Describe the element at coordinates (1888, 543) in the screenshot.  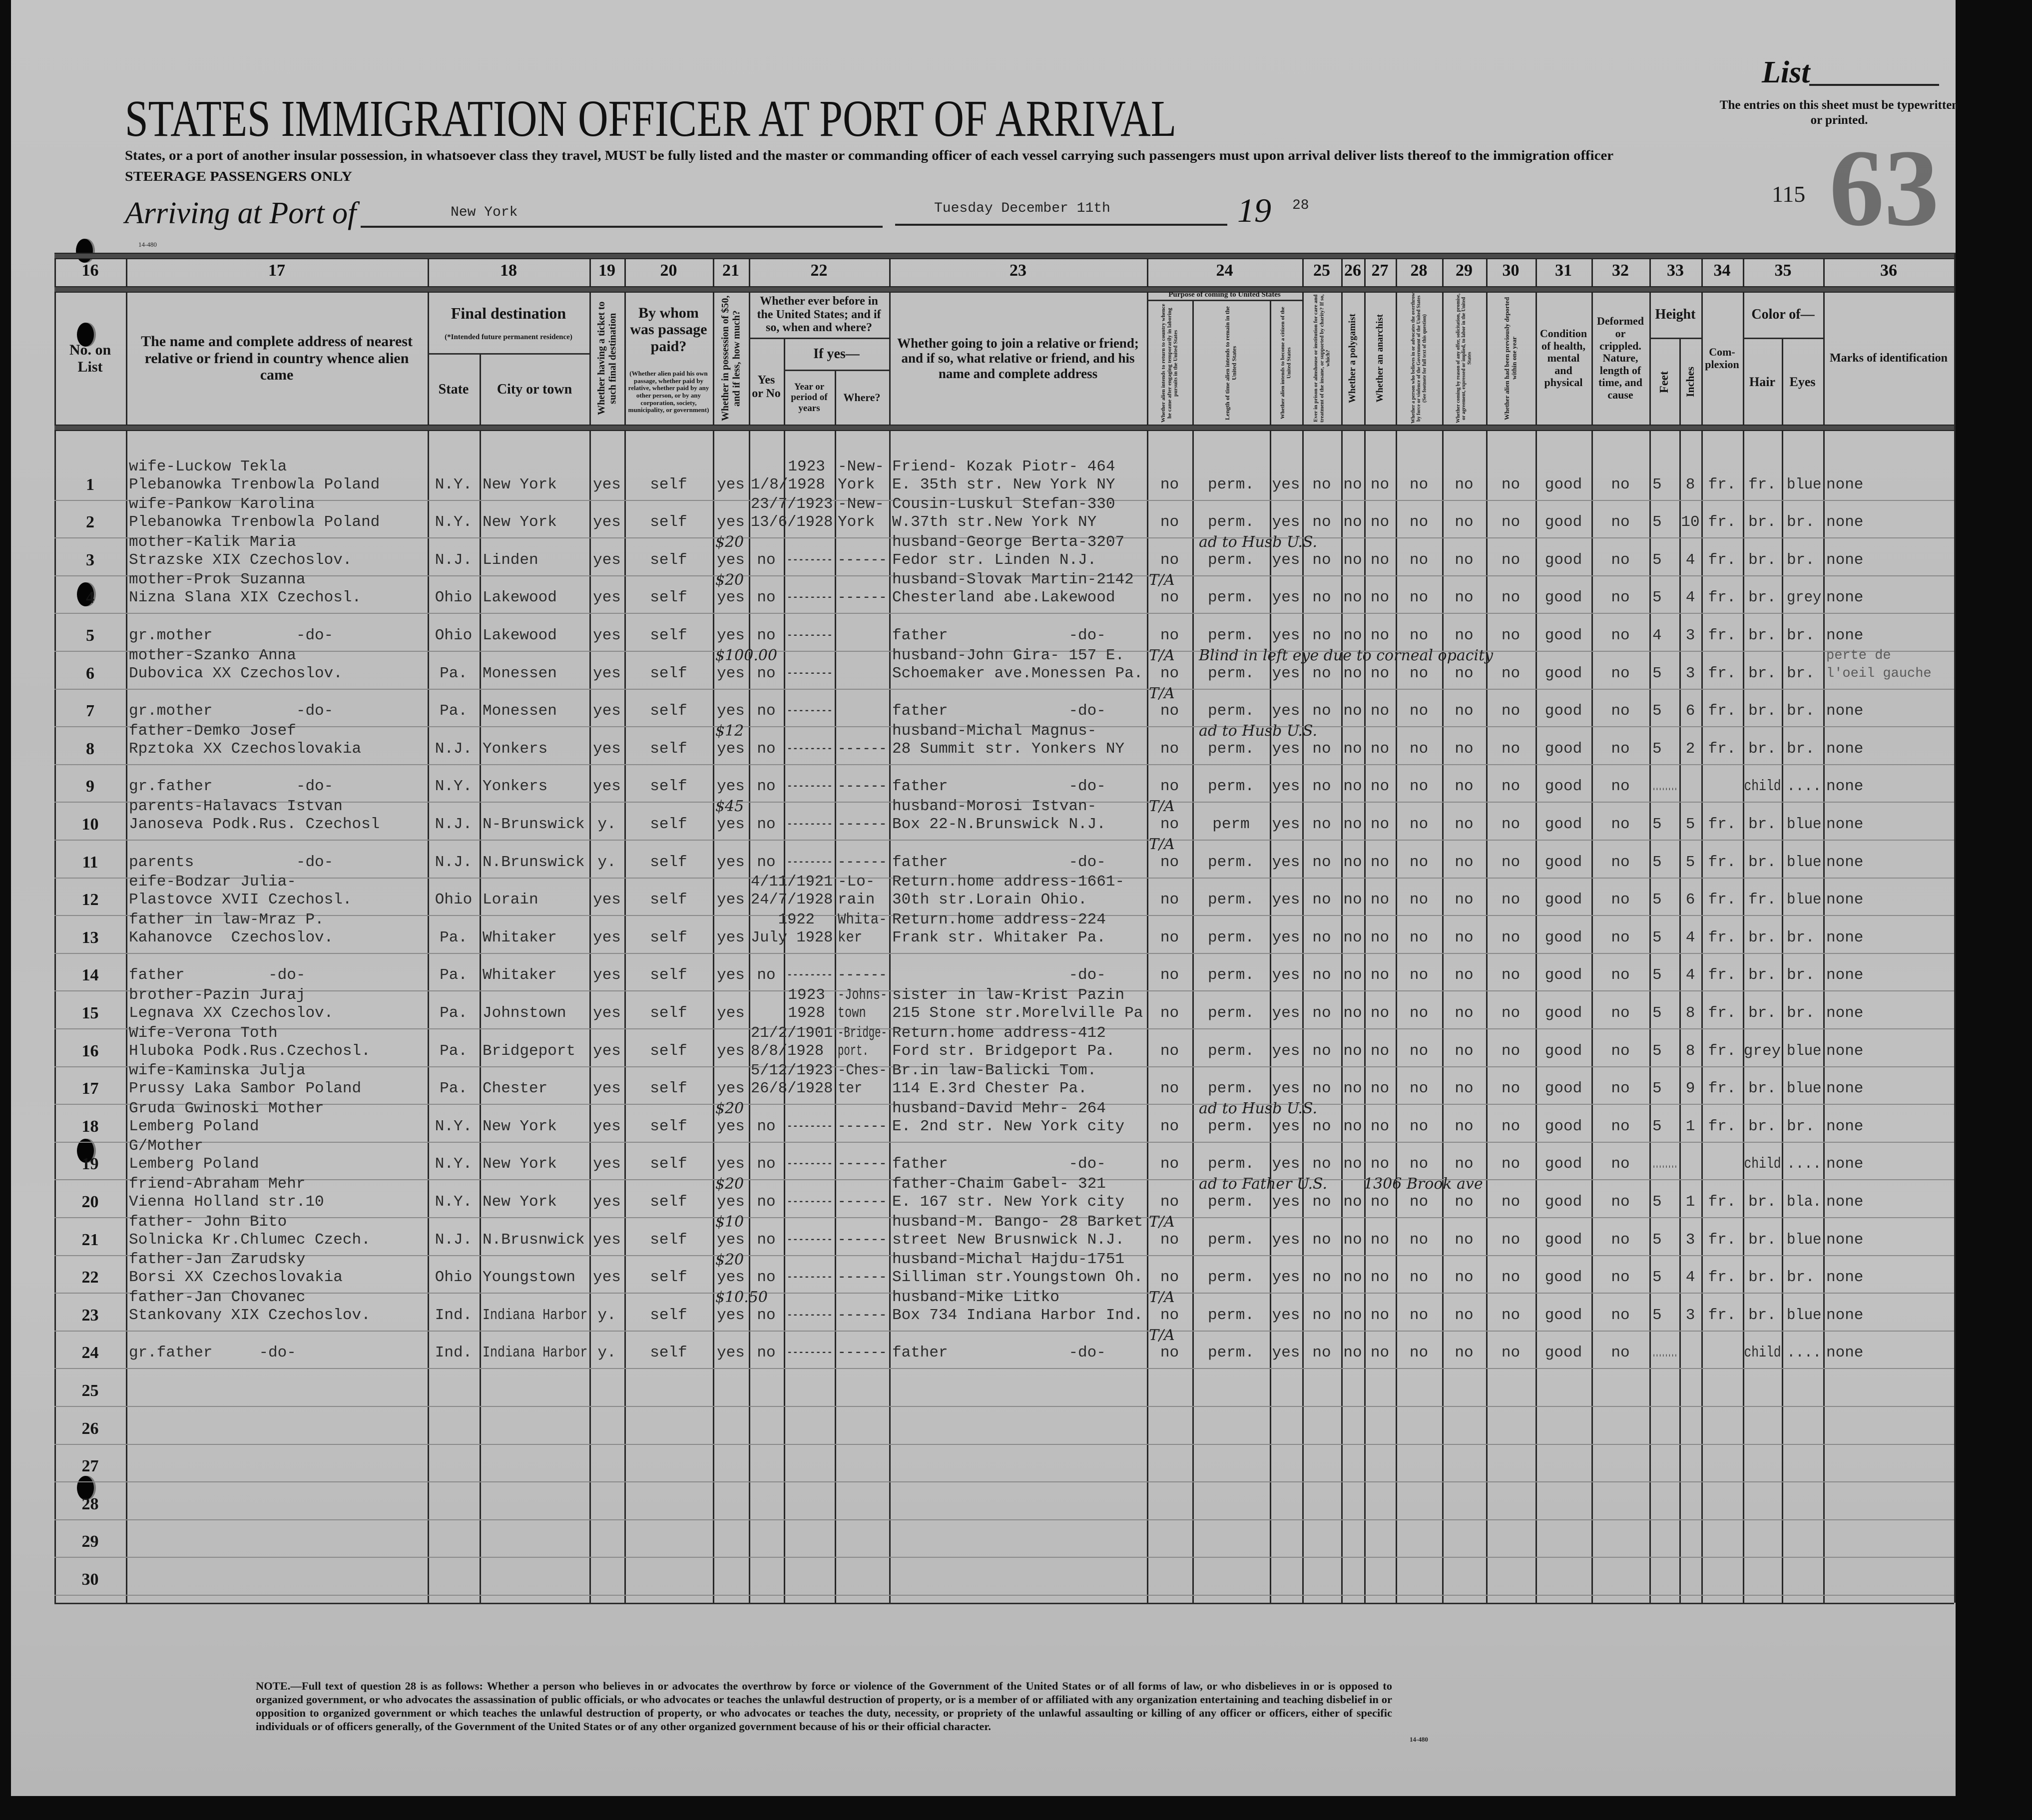
I see `cell-marks: none` at that location.